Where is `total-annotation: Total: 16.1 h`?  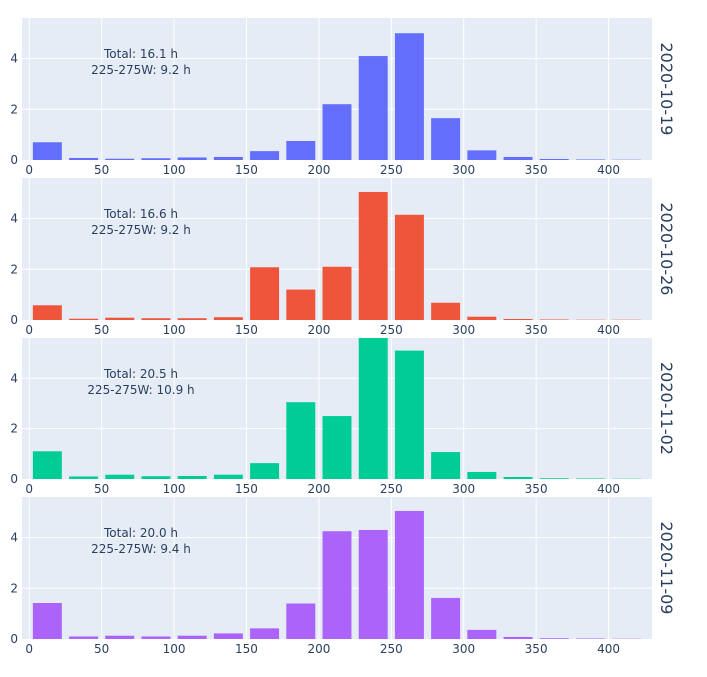 total-annotation: Total: 16.1 h is located at coordinates (140, 54).